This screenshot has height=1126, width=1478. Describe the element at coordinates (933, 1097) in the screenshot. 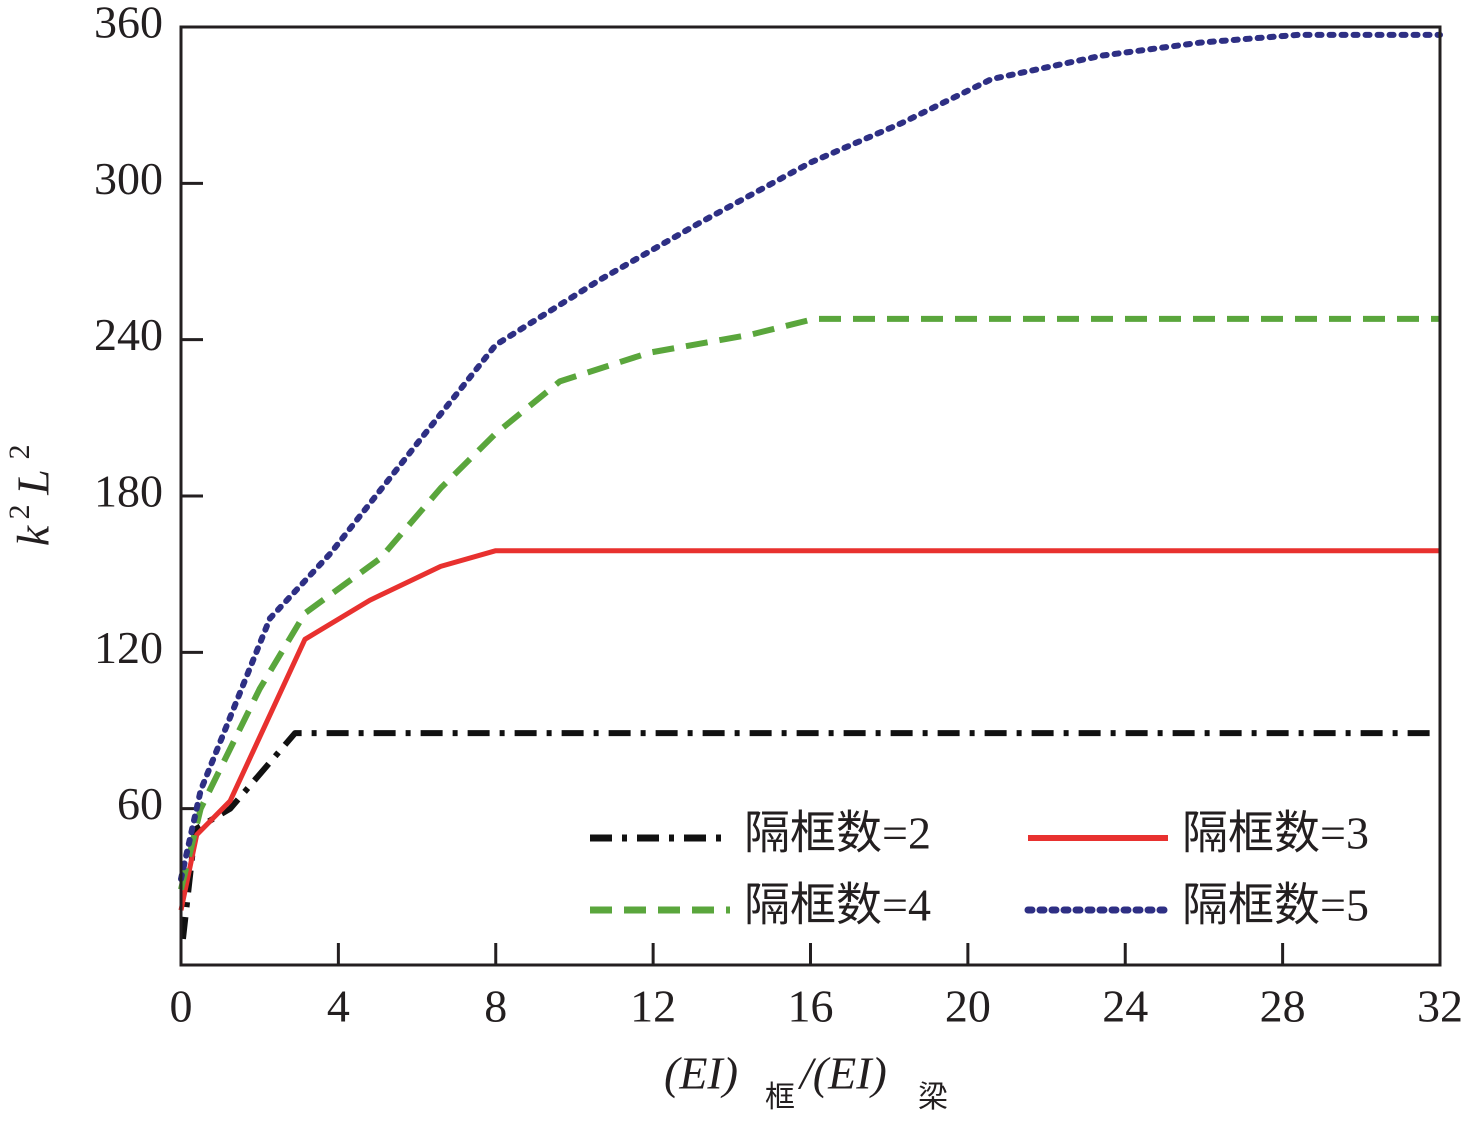

I see `x-label-part: 梁` at that location.